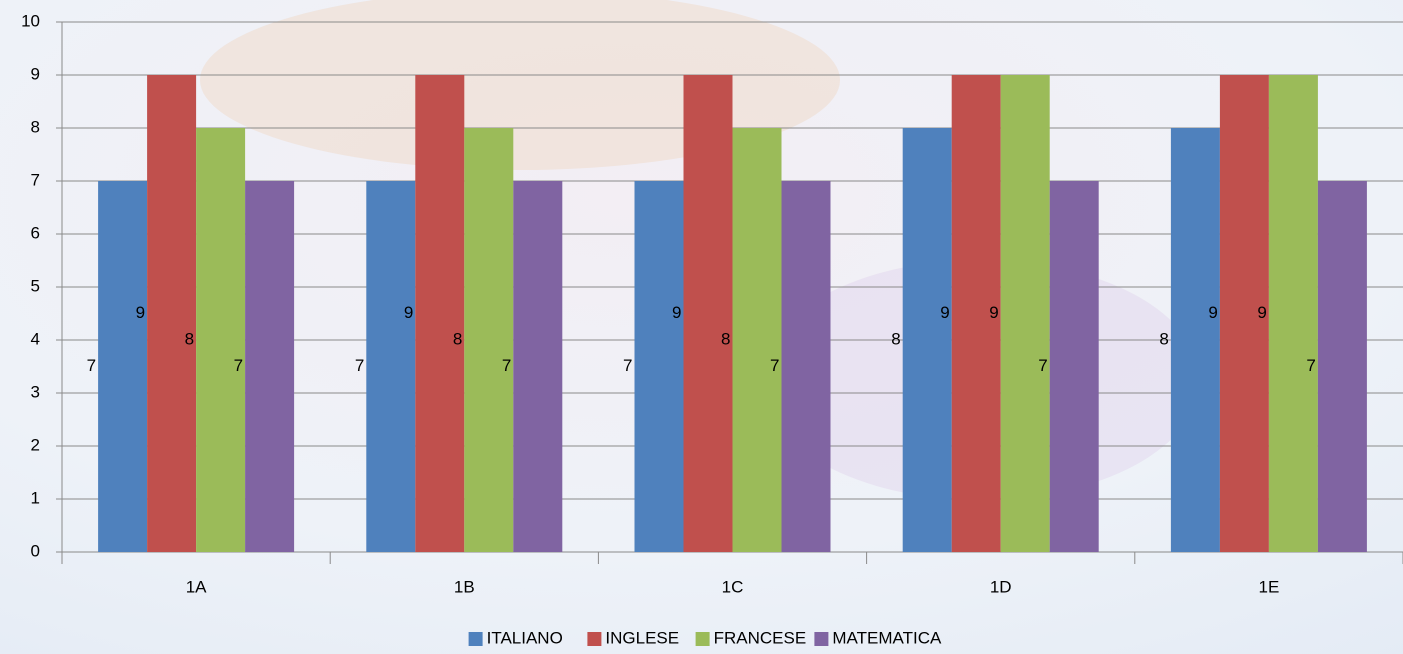  What do you see at coordinates (760, 637) in the screenshot?
I see `legend-label: FRANCESE` at bounding box center [760, 637].